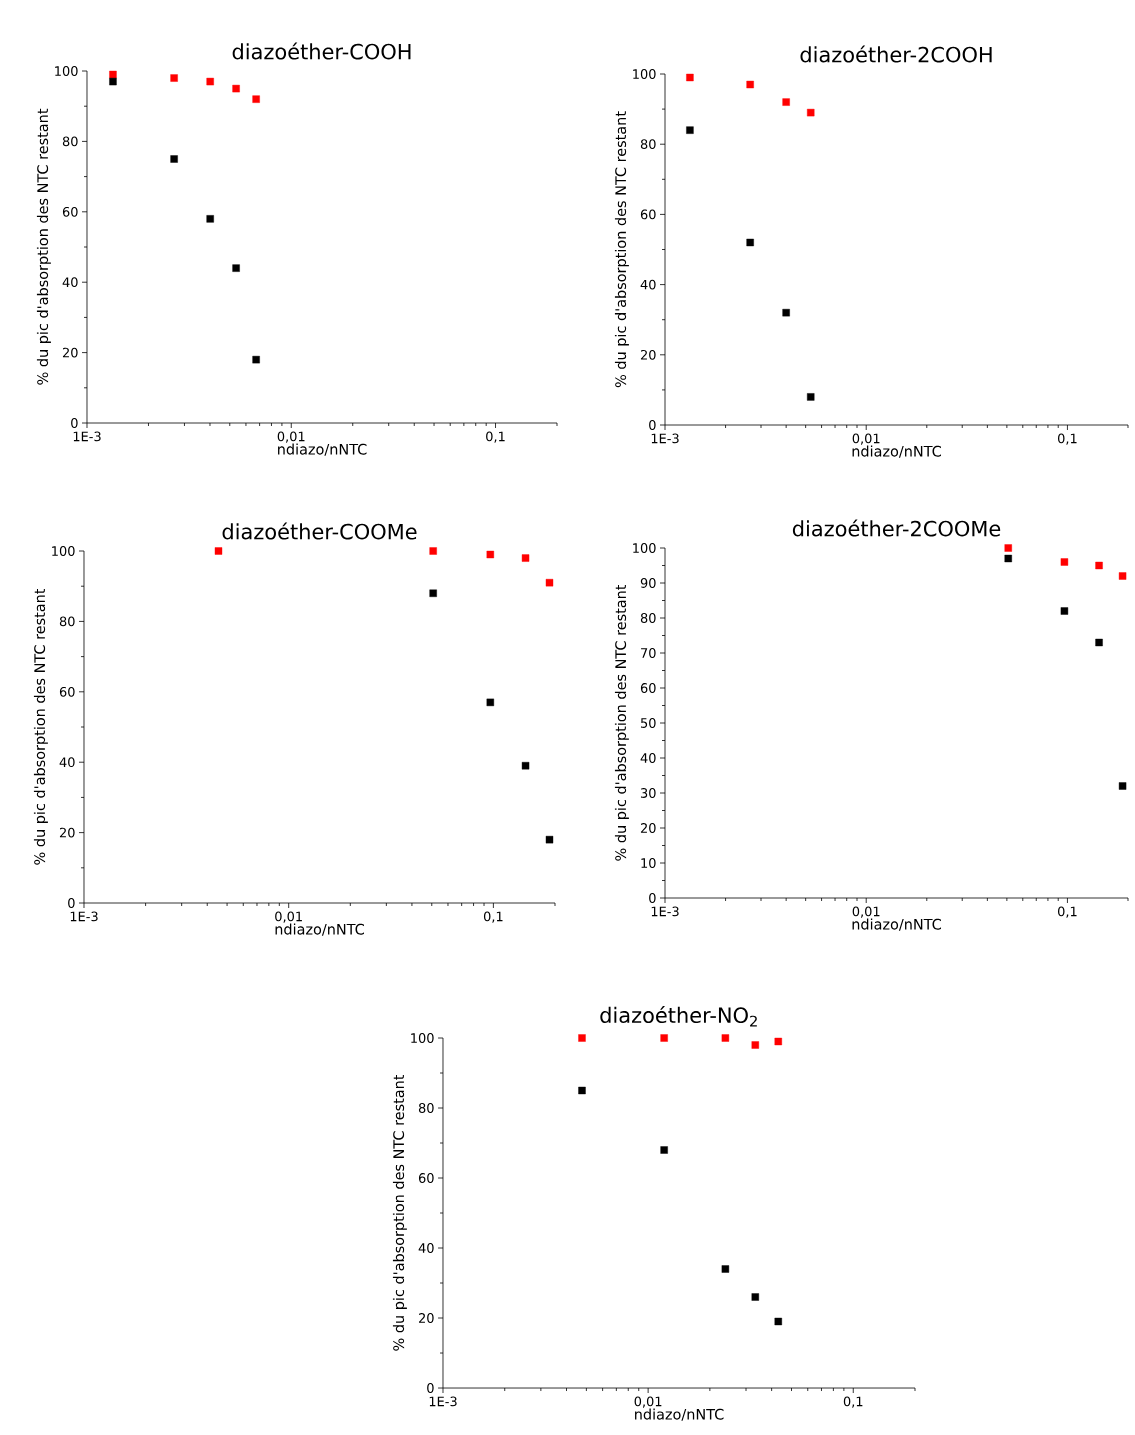  Describe the element at coordinates (678, 1016) in the screenshot. I see `chart-title: diazoéther-NO$_{2}$` at that location.